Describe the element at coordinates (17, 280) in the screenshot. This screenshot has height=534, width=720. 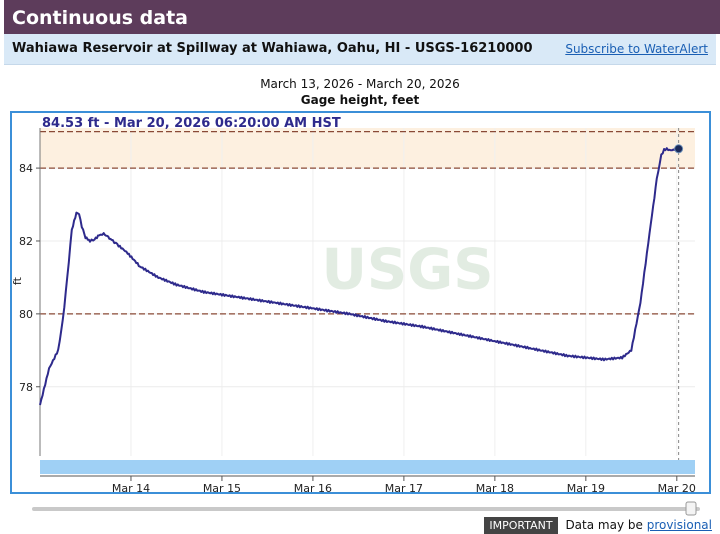
I see `y-axis-label: ft` at that location.